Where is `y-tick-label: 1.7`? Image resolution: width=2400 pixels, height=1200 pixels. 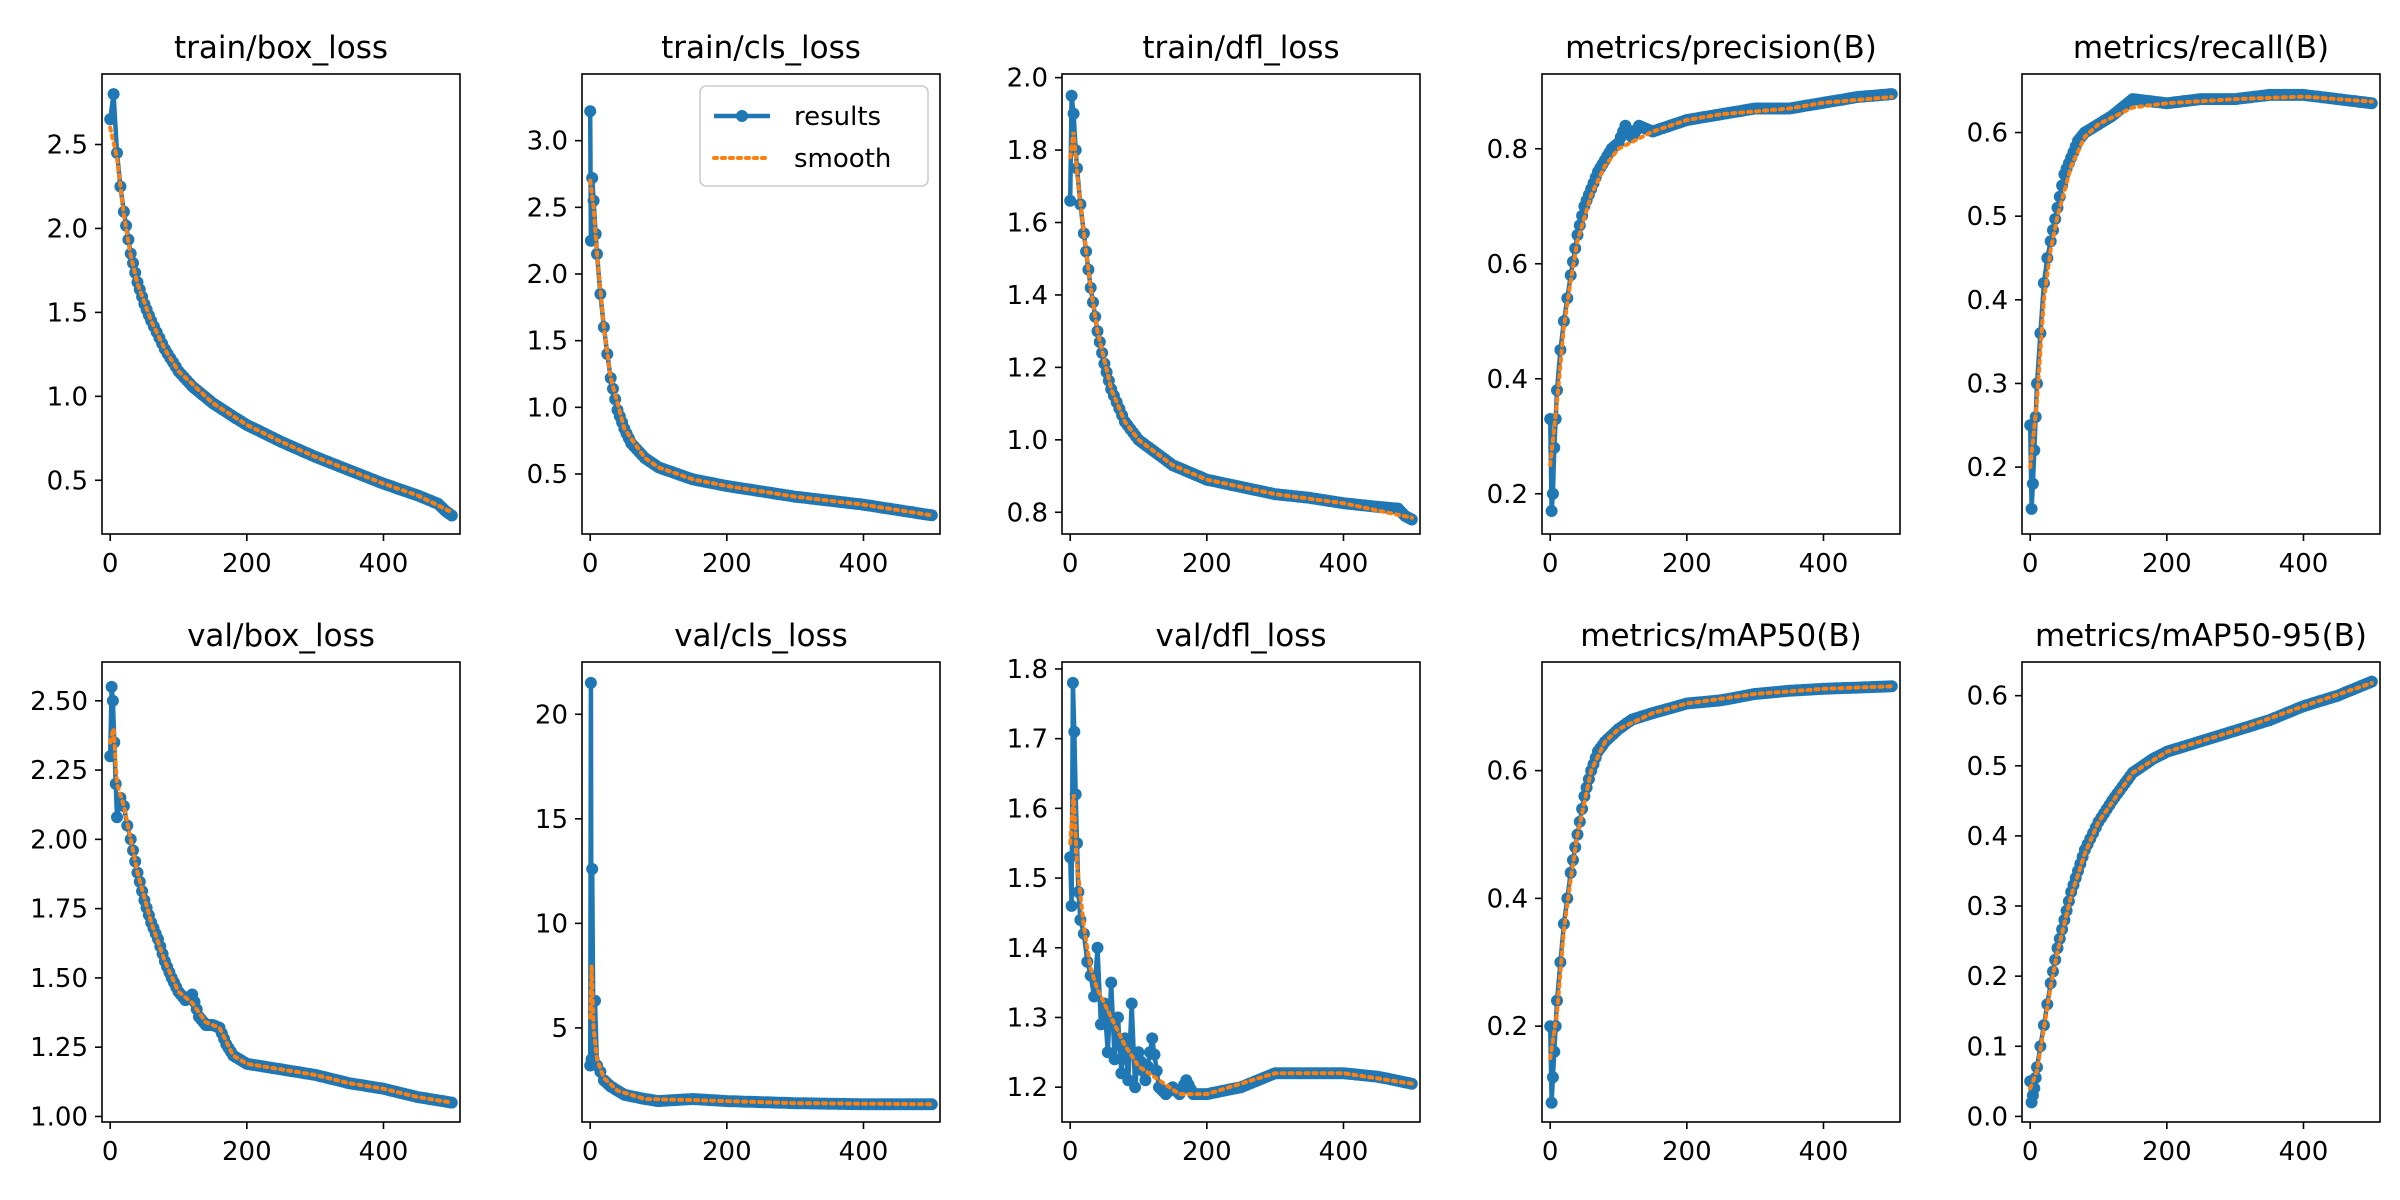
y-tick-label: 1.7 is located at coordinates (1027, 740).